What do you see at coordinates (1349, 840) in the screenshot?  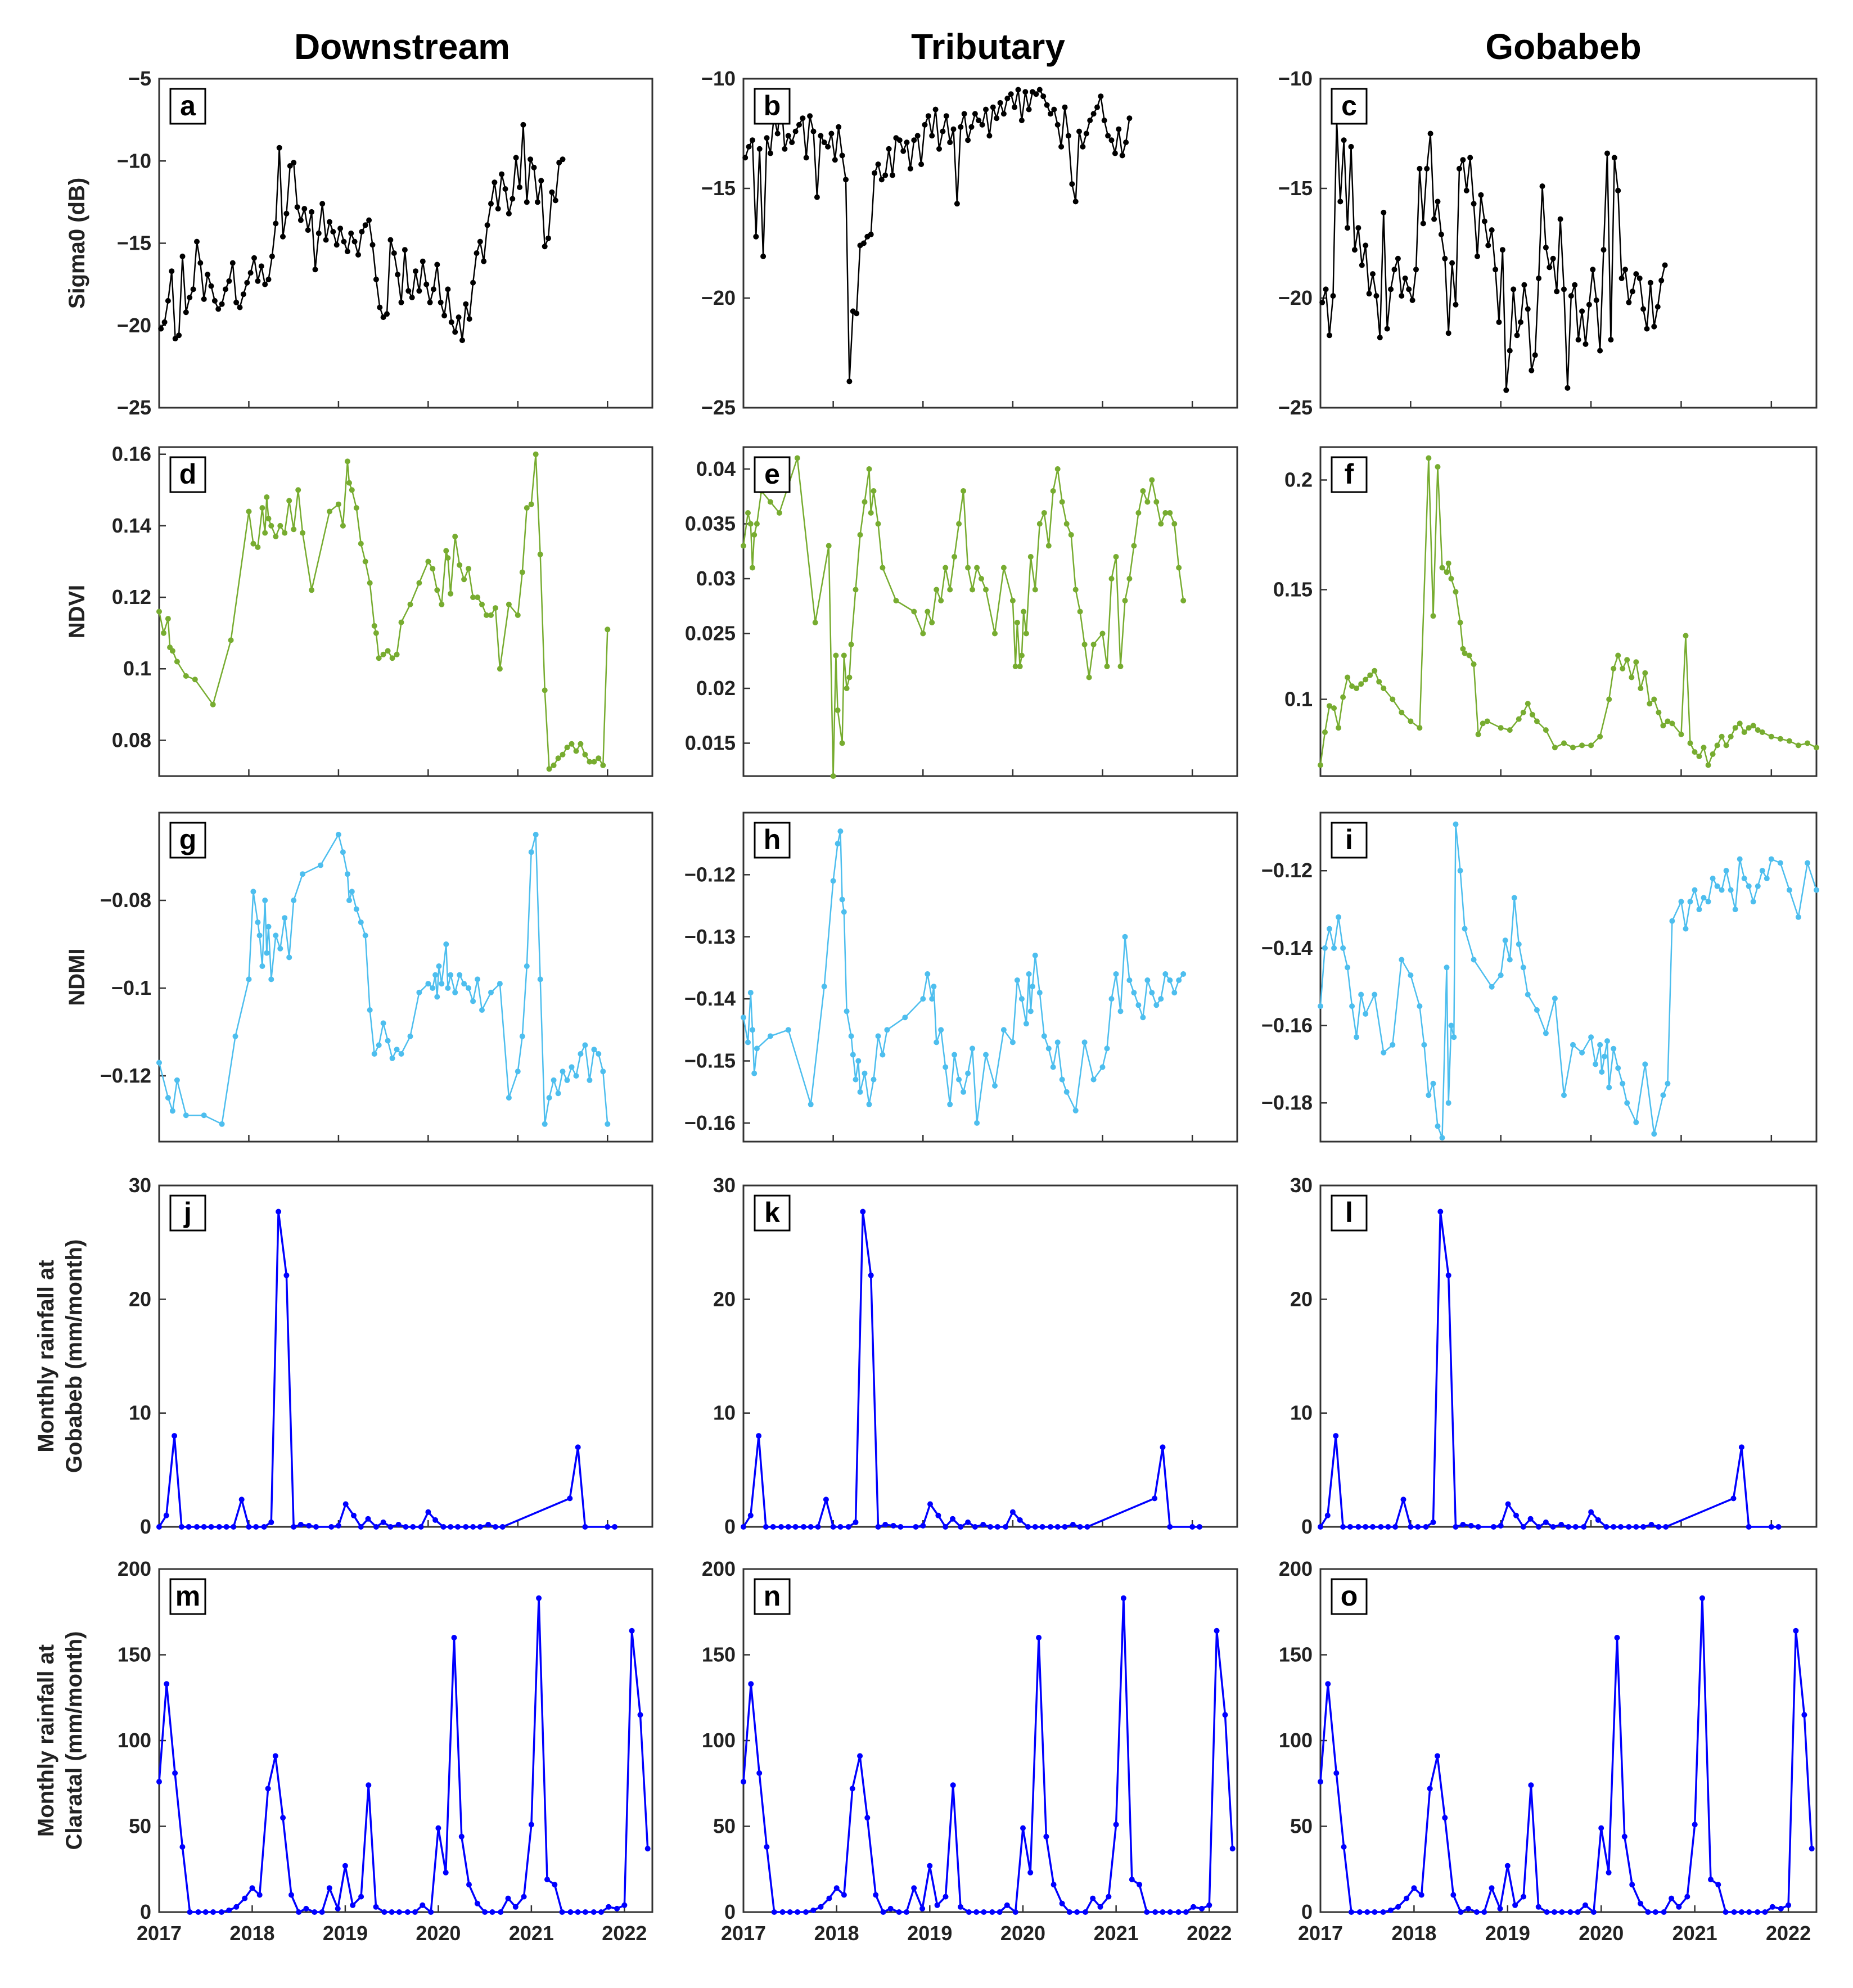 I see `panel-letter-box` at bounding box center [1349, 840].